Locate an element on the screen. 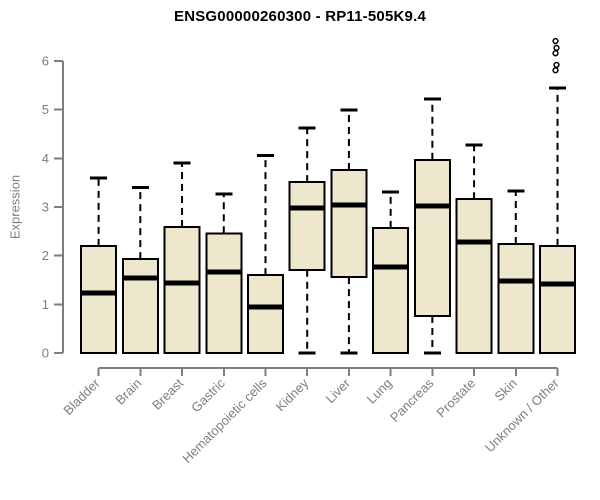 Image resolution: width=600 pixels, height=500 pixels. y-tick-label-4: 4 is located at coordinates (45, 158).